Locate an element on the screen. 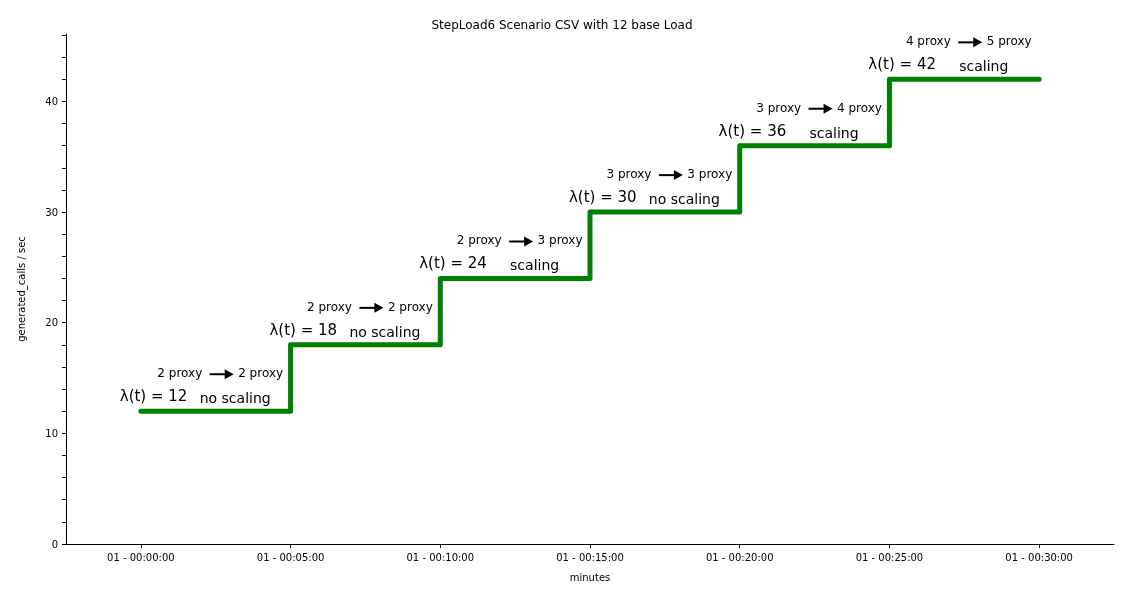 This screenshot has height=595, width=1124. annotation: λ(t) = 24 is located at coordinates (453, 263).